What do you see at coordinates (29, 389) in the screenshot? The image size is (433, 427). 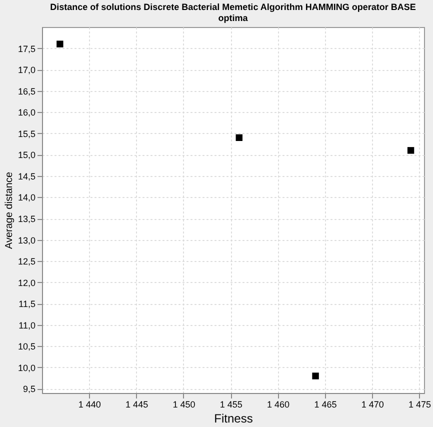 I see `y-tick-label: 9,5` at bounding box center [29, 389].